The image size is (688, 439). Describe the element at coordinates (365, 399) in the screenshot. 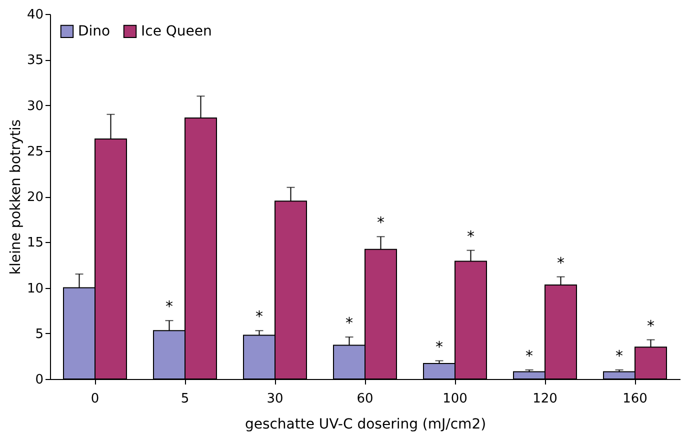

I see `x-tick-label: 60` at that location.